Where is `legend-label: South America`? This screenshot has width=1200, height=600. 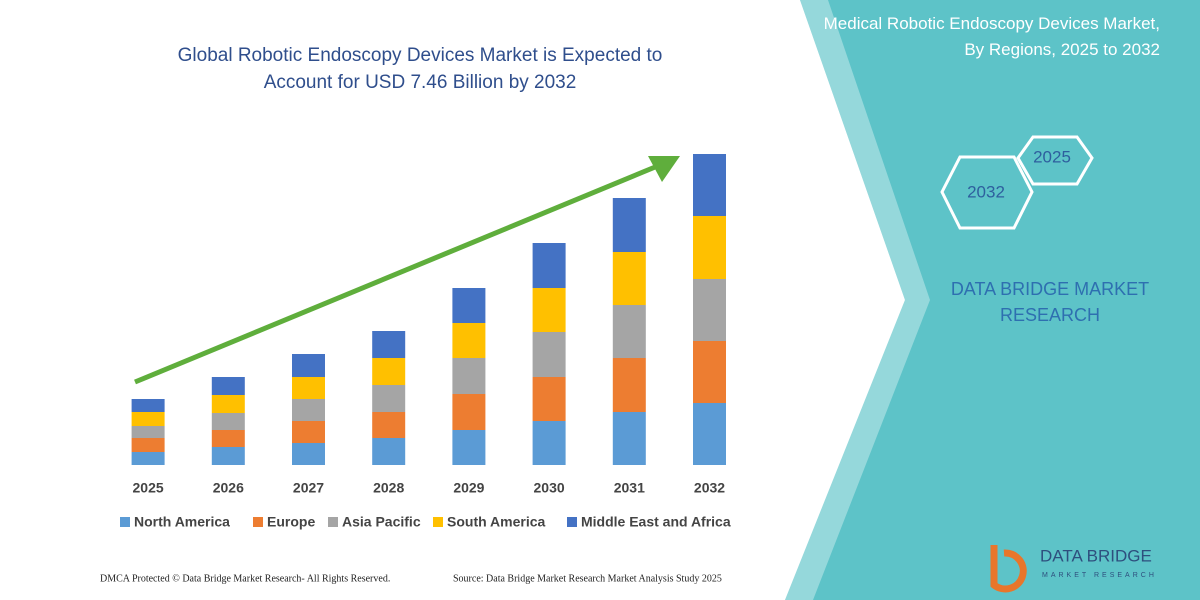 legend-label: South America is located at coordinates (496, 522).